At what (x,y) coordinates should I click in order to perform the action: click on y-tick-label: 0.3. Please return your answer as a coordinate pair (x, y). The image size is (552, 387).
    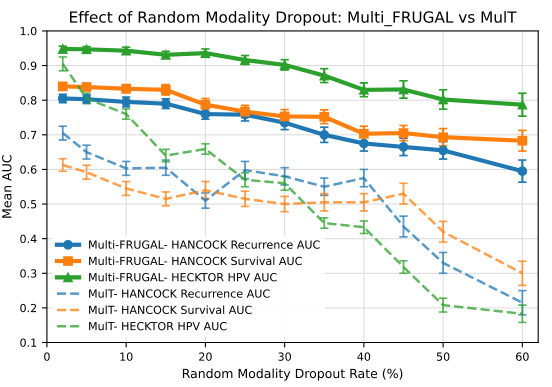
    Looking at the image, I should click on (28, 273).